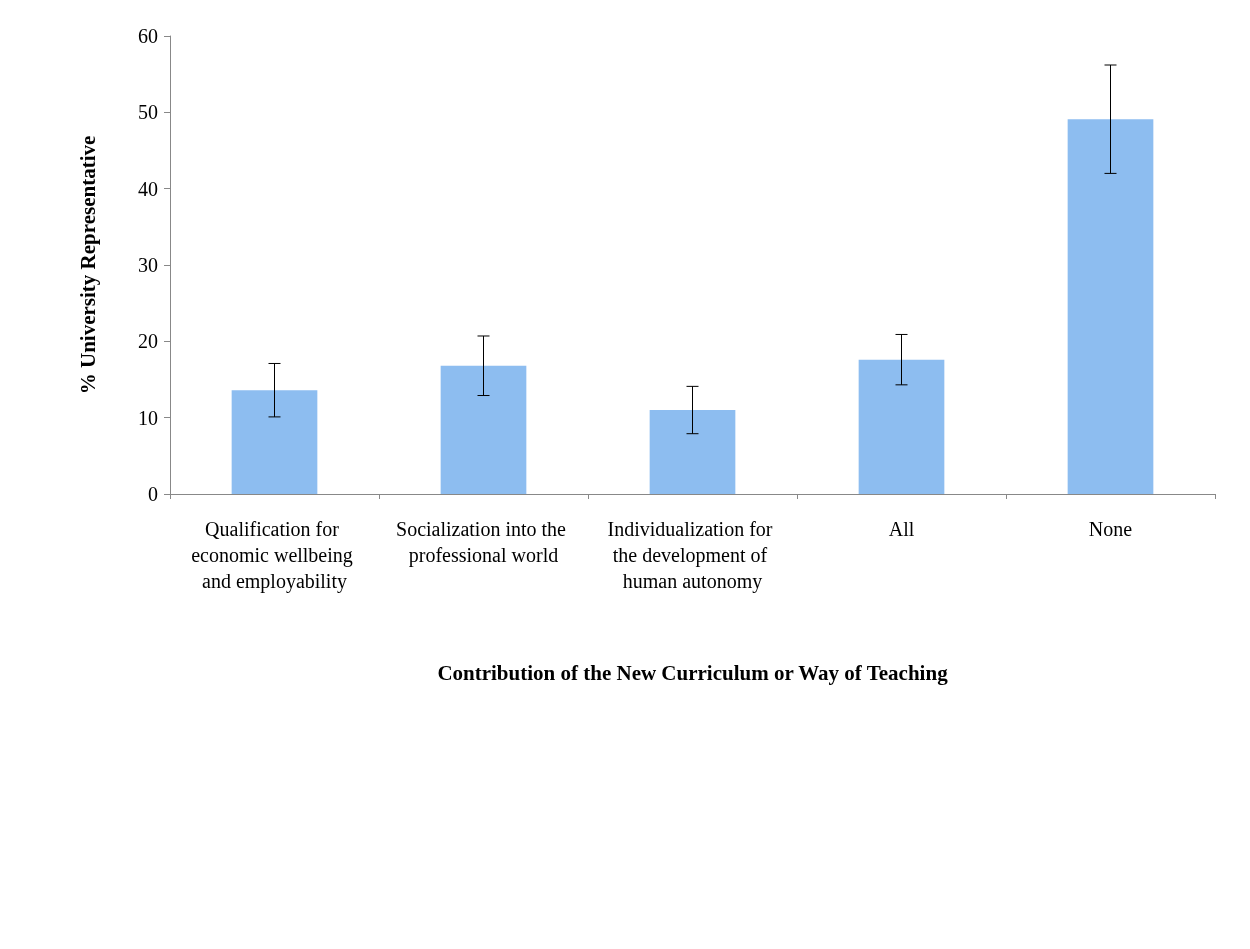 The image size is (1250, 949). What do you see at coordinates (148, 417) in the screenshot?
I see `y-tick-label: 10` at bounding box center [148, 417].